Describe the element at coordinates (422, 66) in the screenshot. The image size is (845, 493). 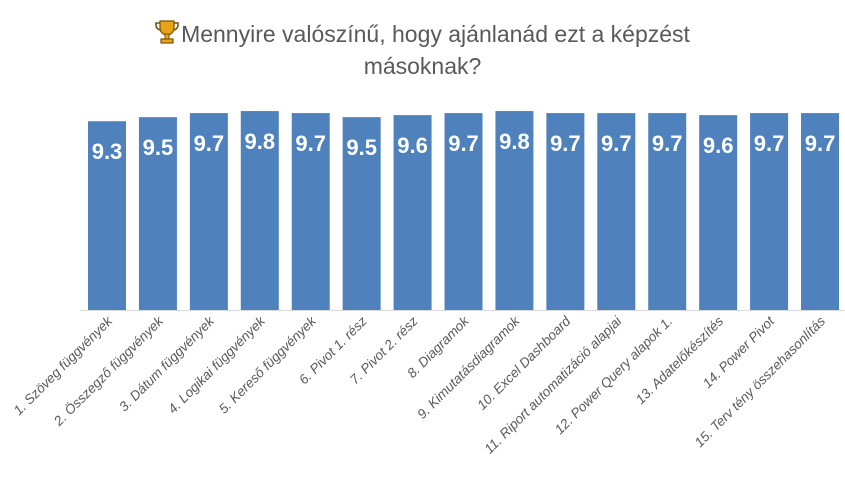
I see `title-line-2: másoknak?` at that location.